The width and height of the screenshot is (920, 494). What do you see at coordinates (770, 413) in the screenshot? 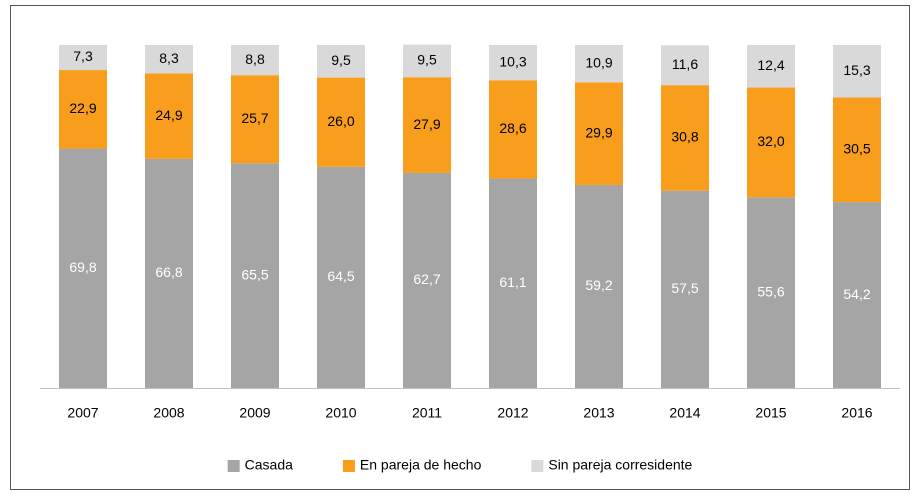
I see `x-tick-label: 2015` at bounding box center [770, 413].